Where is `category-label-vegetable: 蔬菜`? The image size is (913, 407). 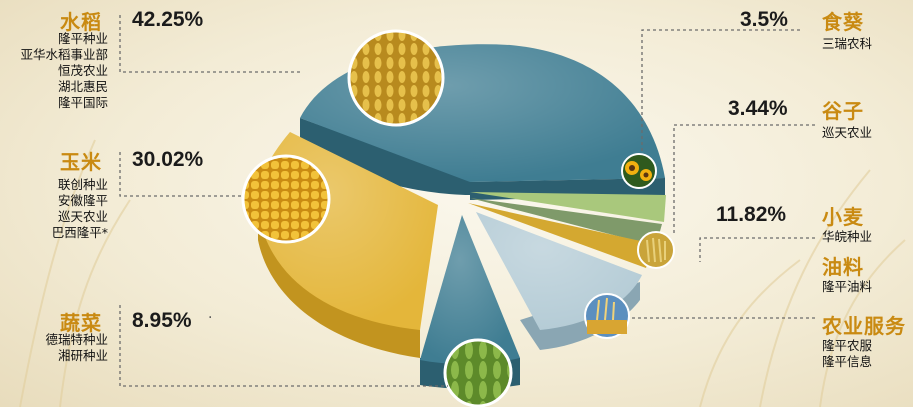
category-label-vegetable: 蔬菜 is located at coordinates (81, 323).